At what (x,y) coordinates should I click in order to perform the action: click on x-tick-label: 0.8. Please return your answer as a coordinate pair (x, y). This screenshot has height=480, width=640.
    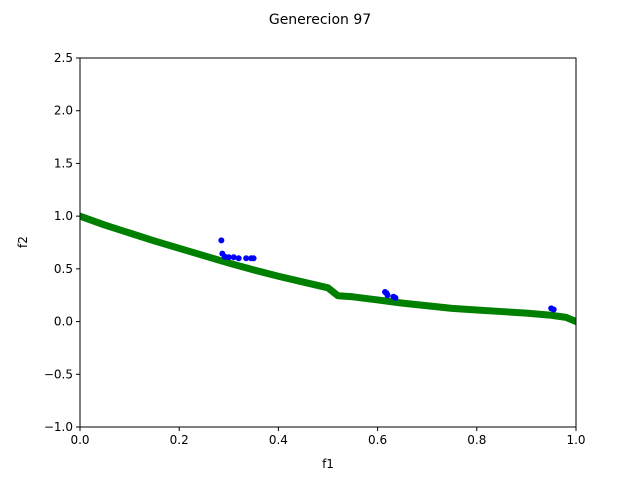
    Looking at the image, I should click on (476, 440).